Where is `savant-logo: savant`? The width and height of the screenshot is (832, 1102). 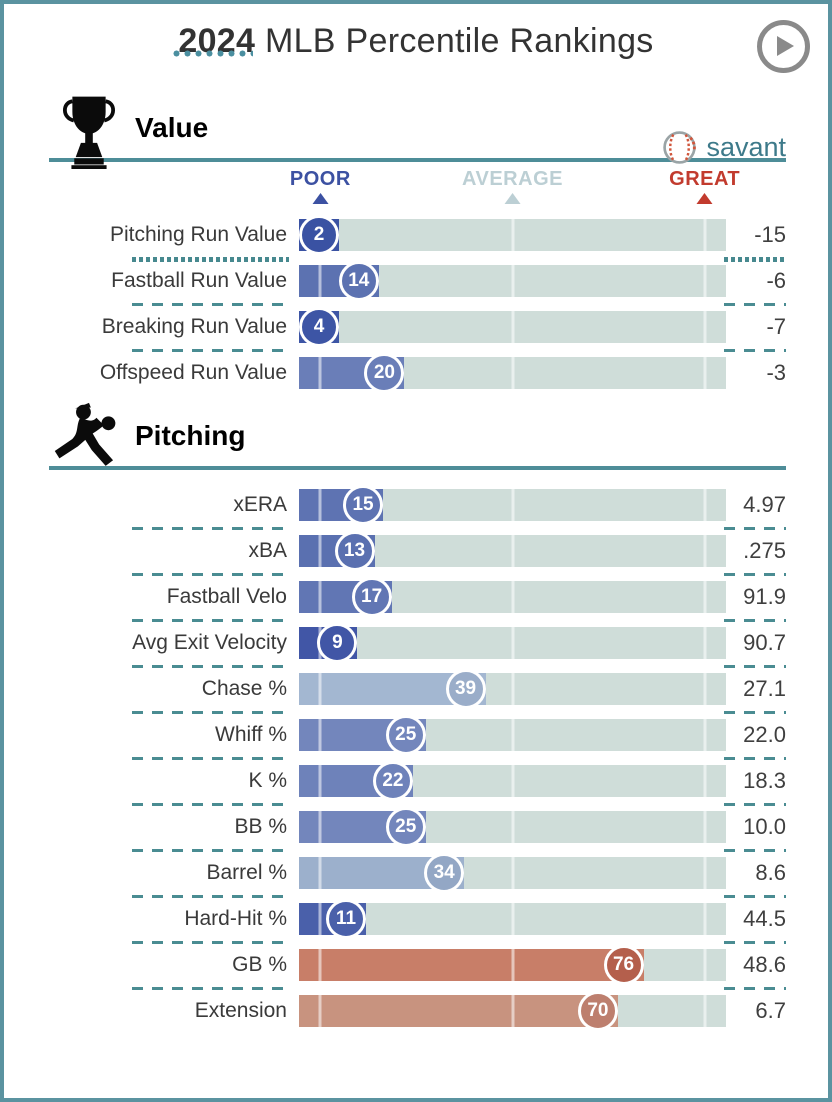 savant-logo: savant is located at coordinates (723, 147).